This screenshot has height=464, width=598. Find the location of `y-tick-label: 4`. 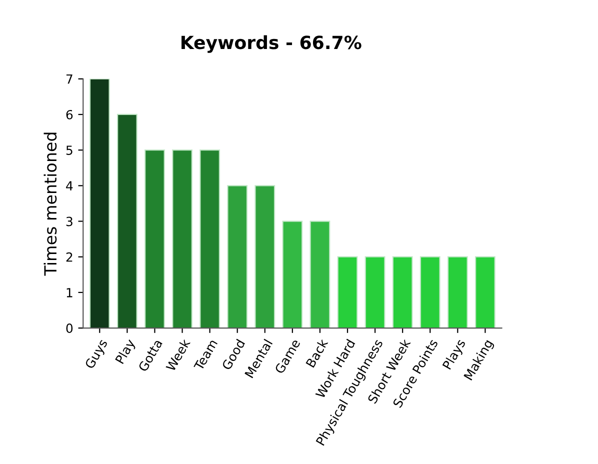

y-tick-label: 4 is located at coordinates (69, 185).